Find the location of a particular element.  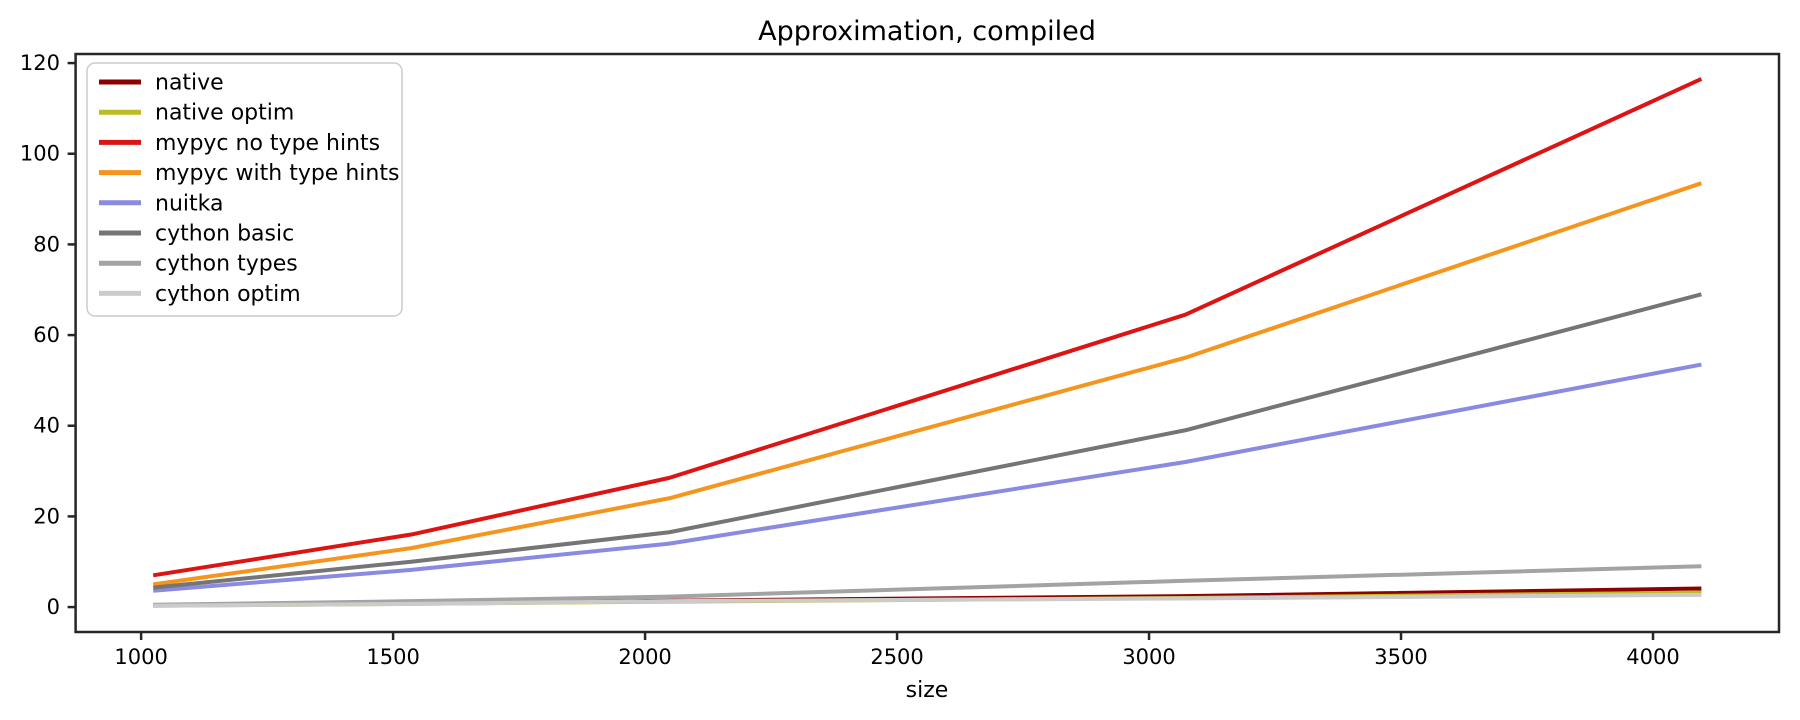

x-tick-label: 3500 is located at coordinates (1400, 657).